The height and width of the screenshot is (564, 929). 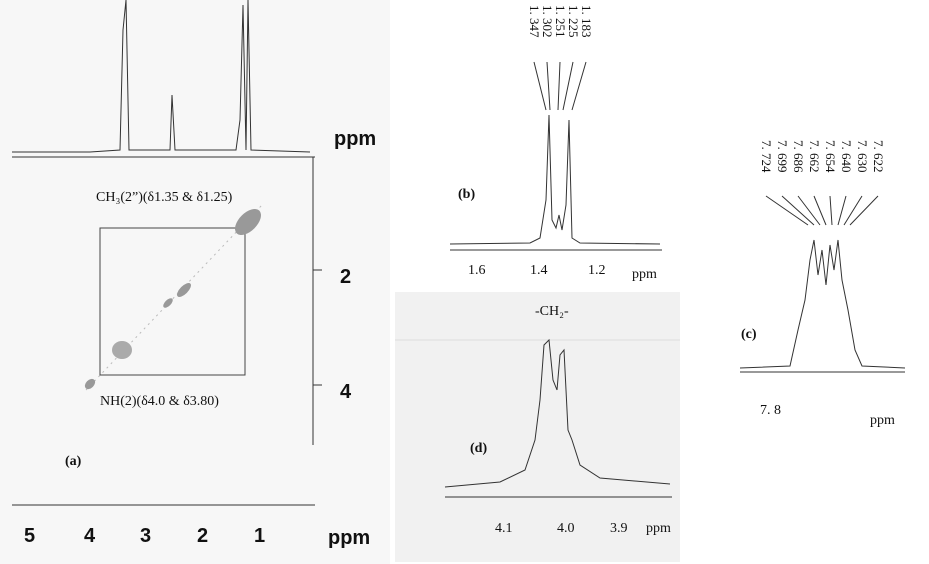 I want to click on panel-label: (a), so click(x=73, y=461).